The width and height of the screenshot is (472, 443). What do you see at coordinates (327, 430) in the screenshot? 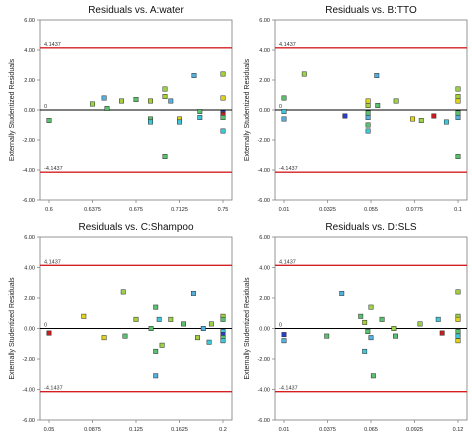
I see `x-tick-label: 0.0375` at bounding box center [327, 430].